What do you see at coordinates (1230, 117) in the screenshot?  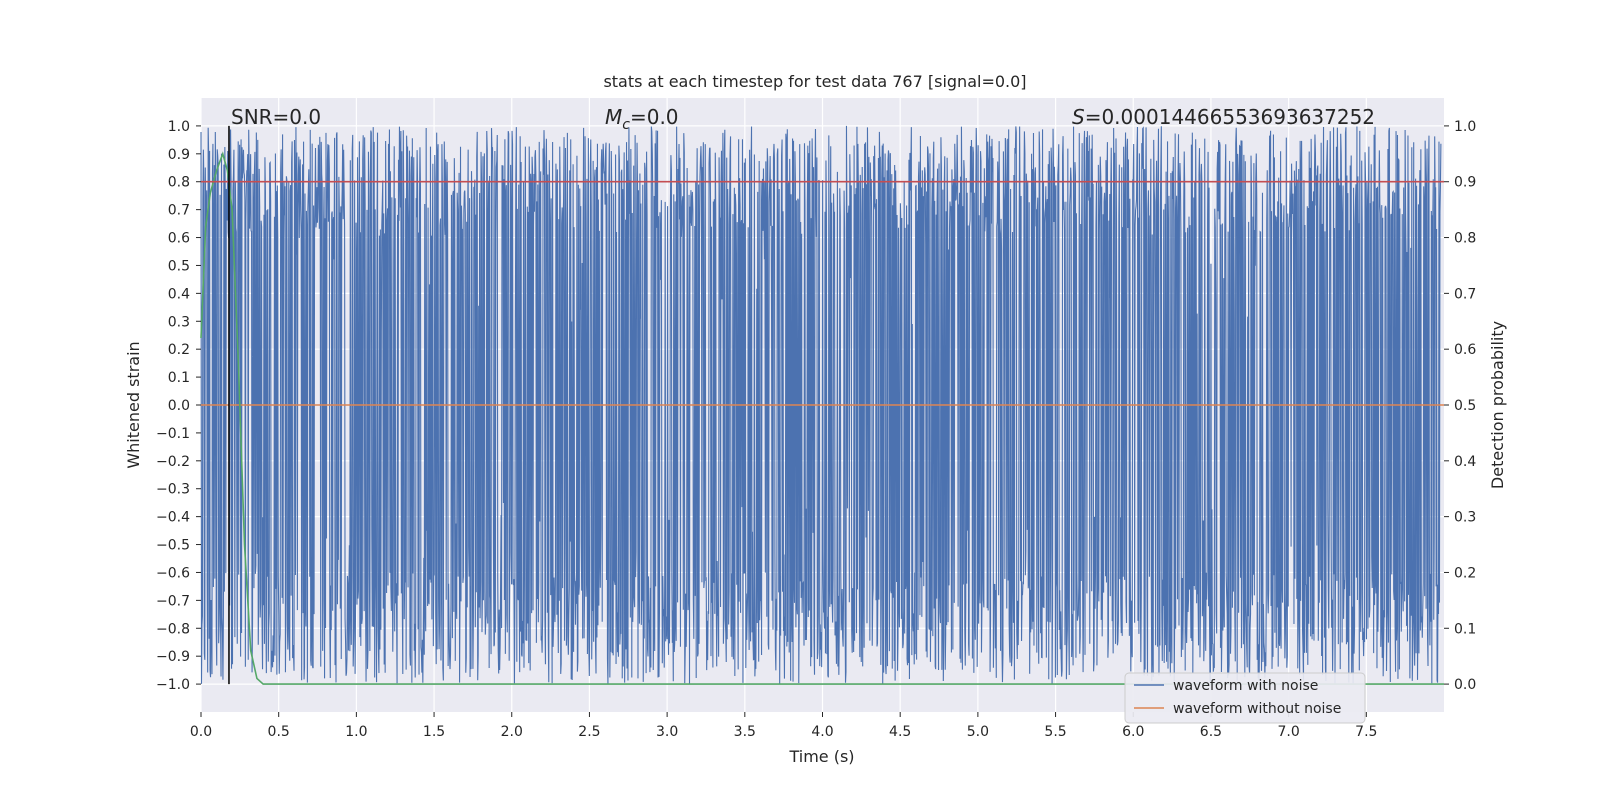 I see `s-value: =0.00014466553693637252` at bounding box center [1230, 117].